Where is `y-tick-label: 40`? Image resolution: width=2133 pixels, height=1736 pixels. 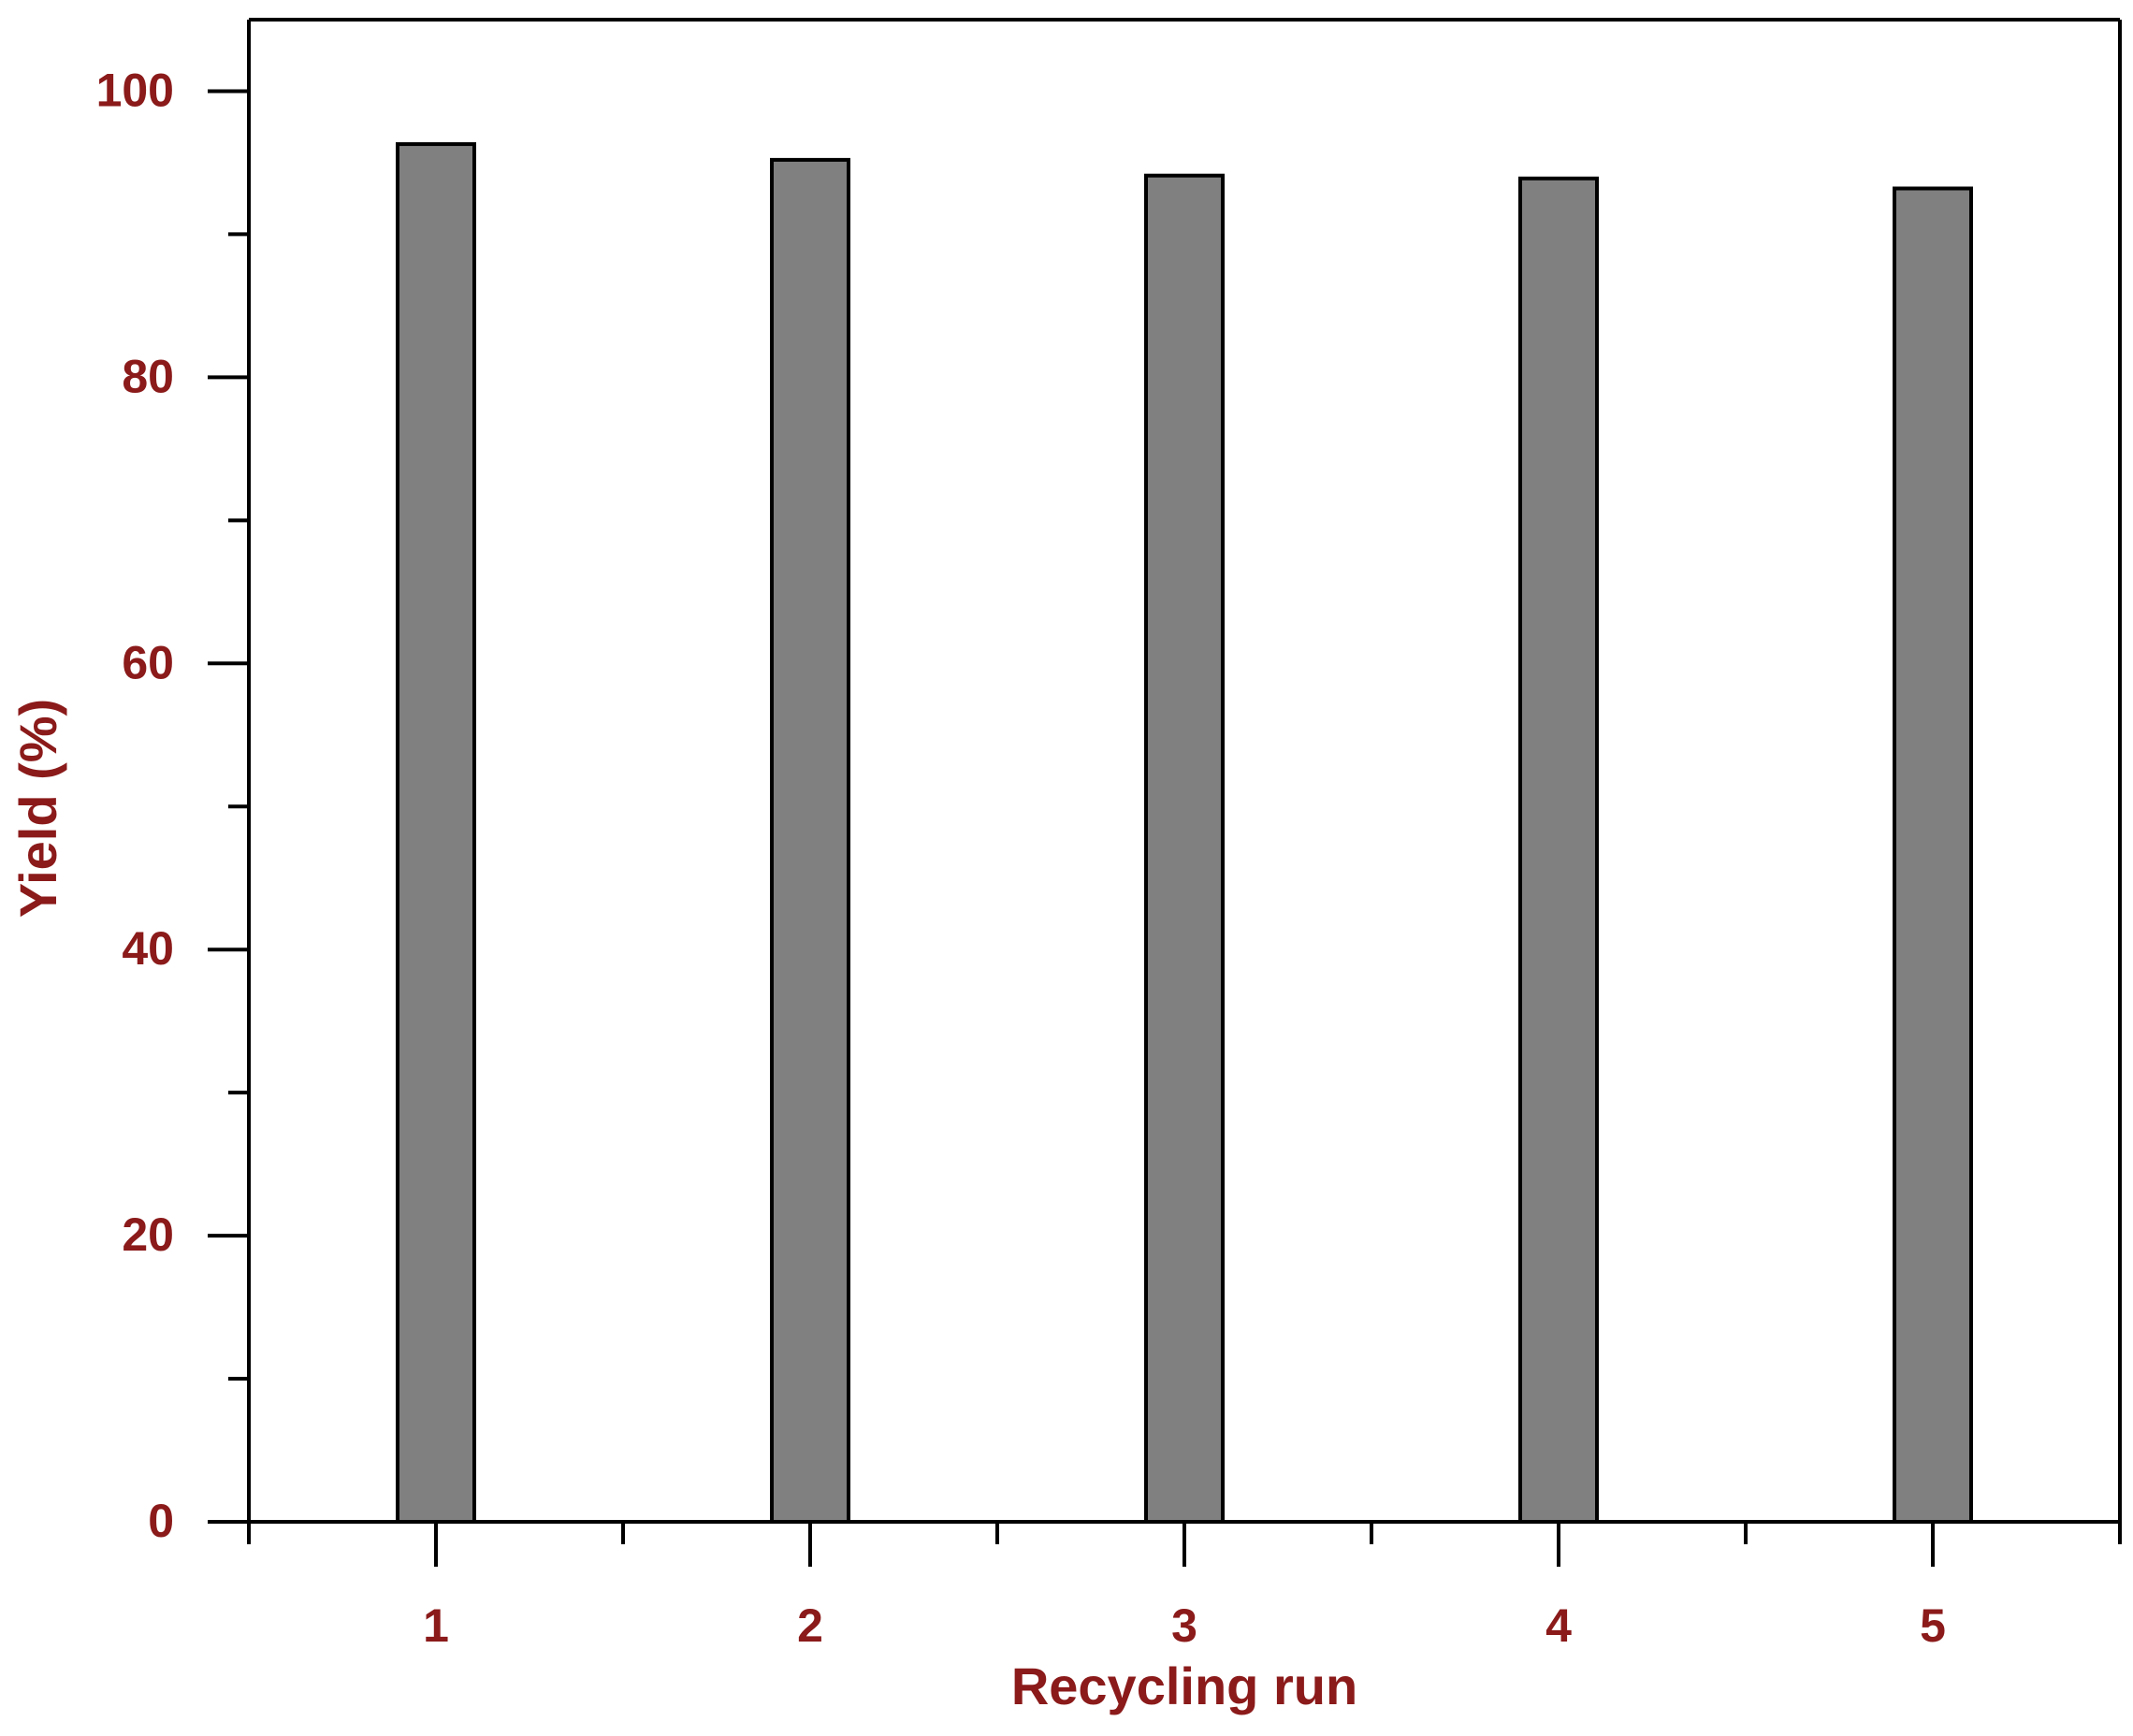
y-tick-label: 40 is located at coordinates (148, 948).